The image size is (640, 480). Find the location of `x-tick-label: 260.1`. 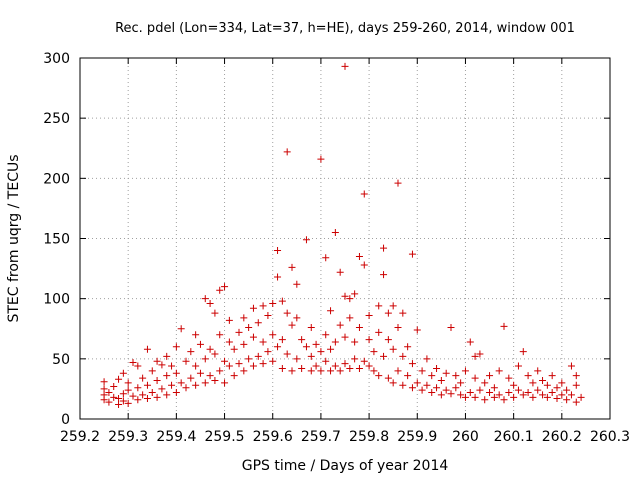

x-tick-label: 260.1 is located at coordinates (514, 437).